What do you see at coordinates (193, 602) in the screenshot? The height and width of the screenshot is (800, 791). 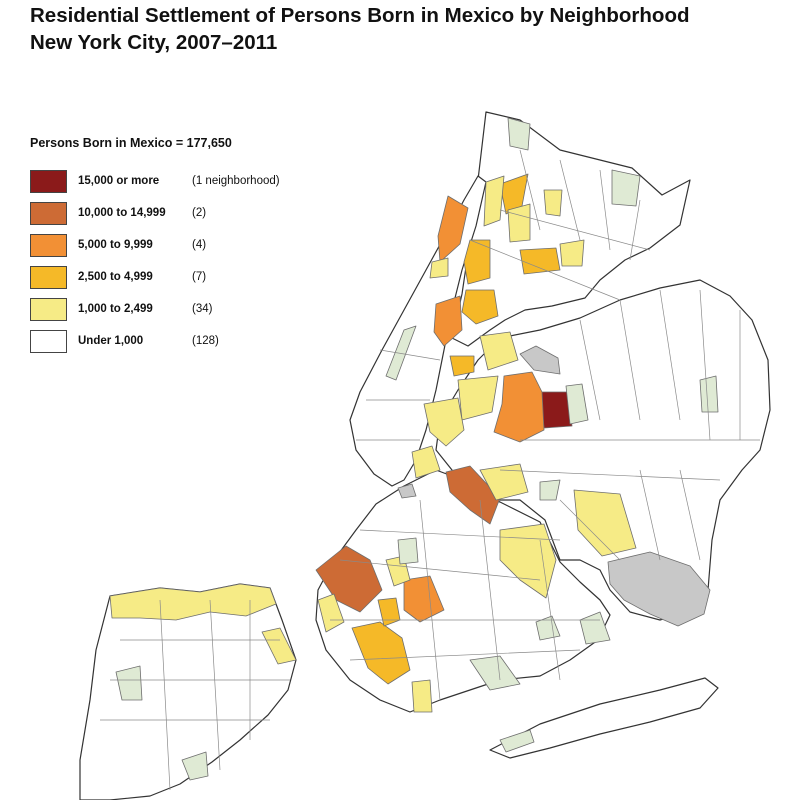 I see `nbhd-si-north` at bounding box center [193, 602].